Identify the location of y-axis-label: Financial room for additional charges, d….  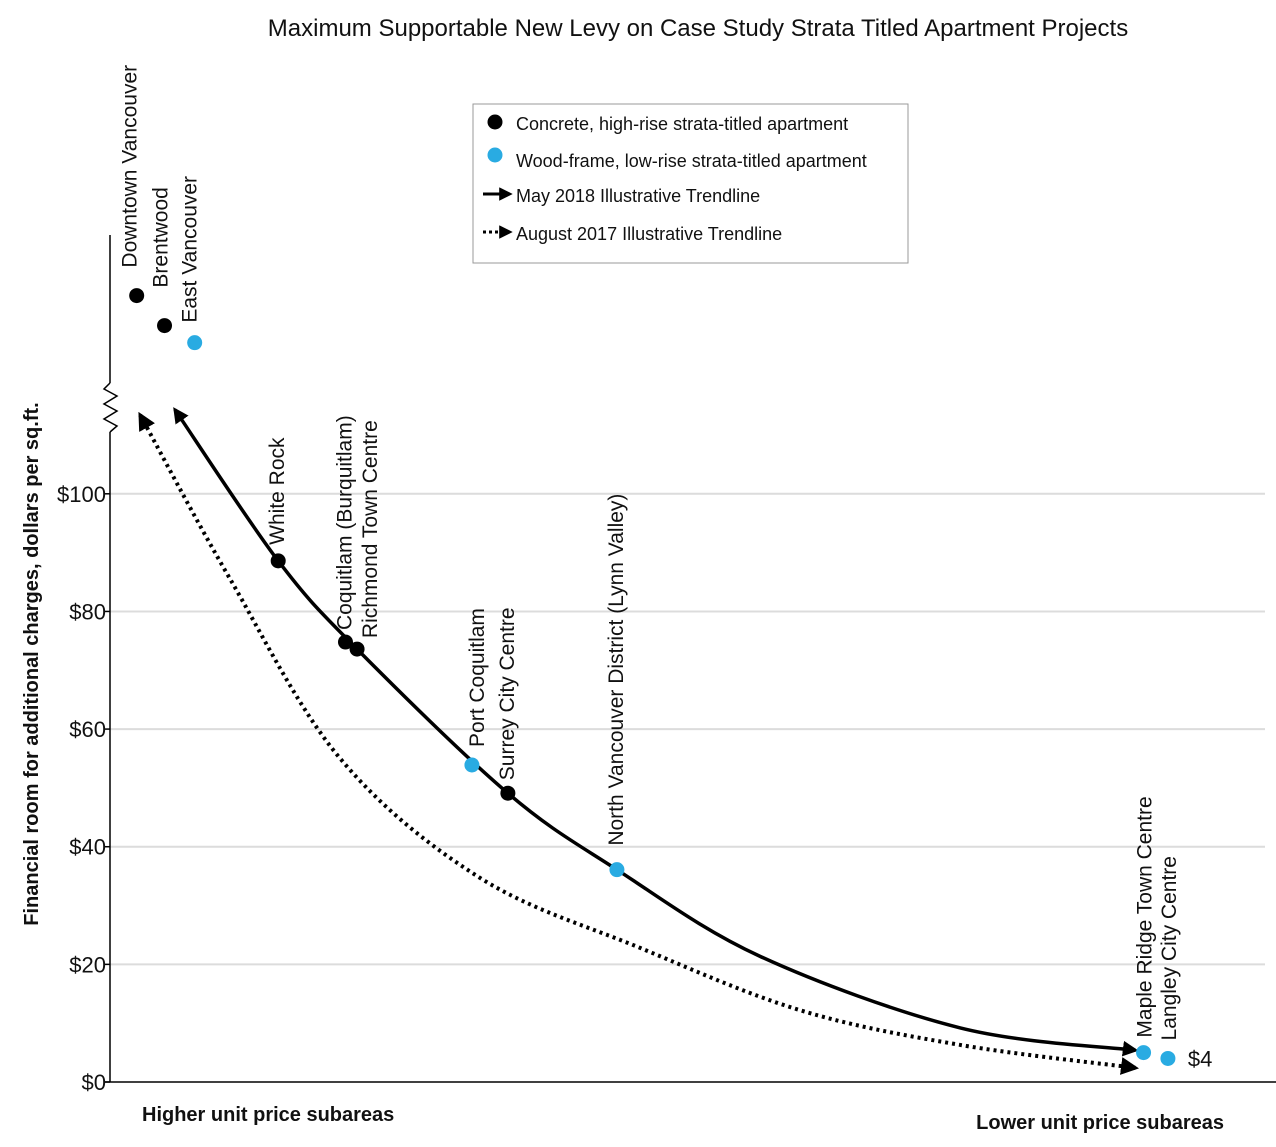
(32, 663).